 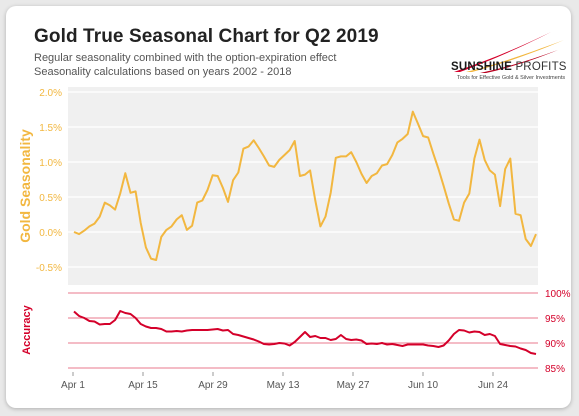 What do you see at coordinates (493, 385) in the screenshot?
I see `x-tick-label: Jun 24` at bounding box center [493, 385].